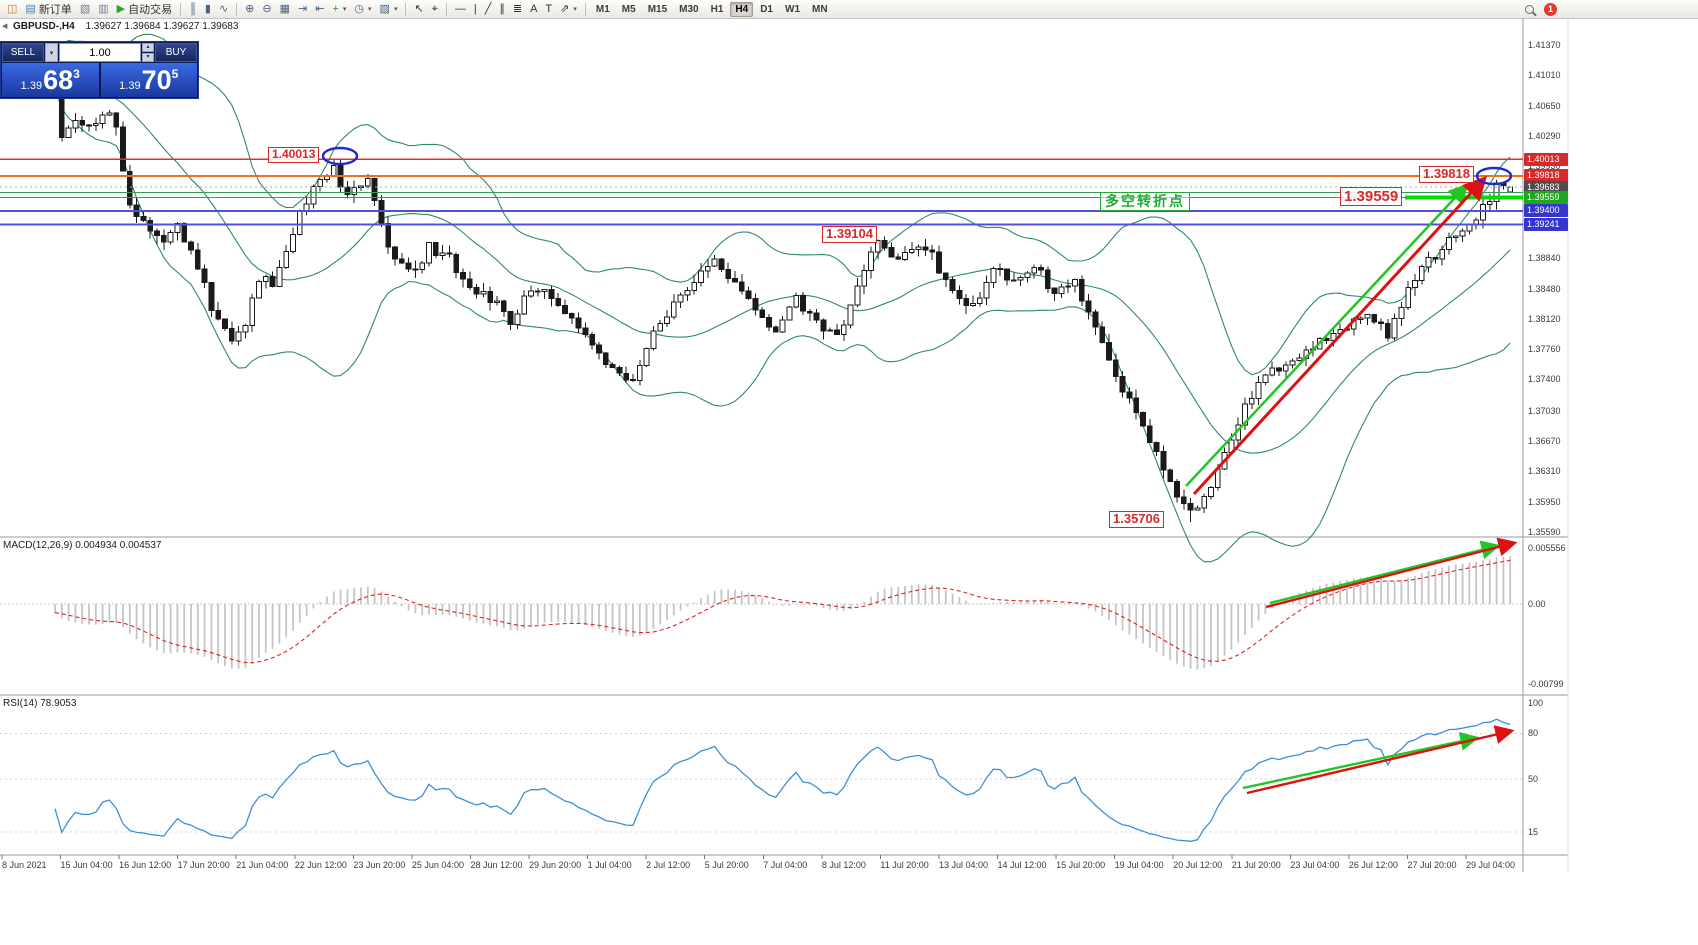 The image size is (1698, 945). I want to click on periods-icon: ◷ ▾, so click(362, 9).